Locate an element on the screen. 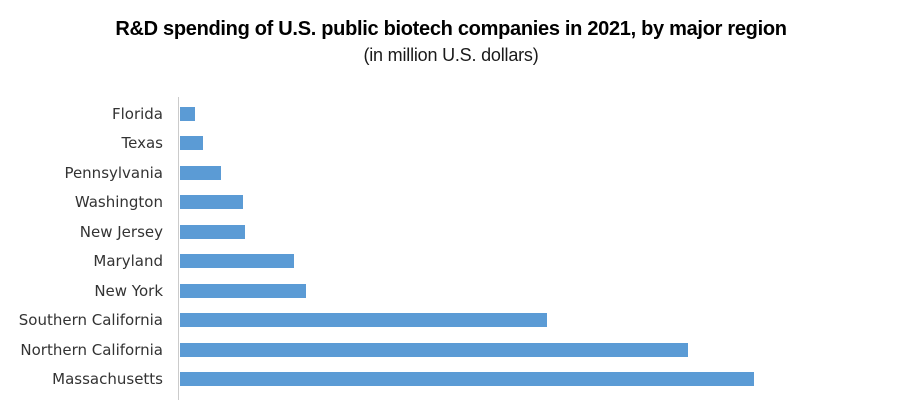  chart-row: New York is located at coordinates (451, 291).